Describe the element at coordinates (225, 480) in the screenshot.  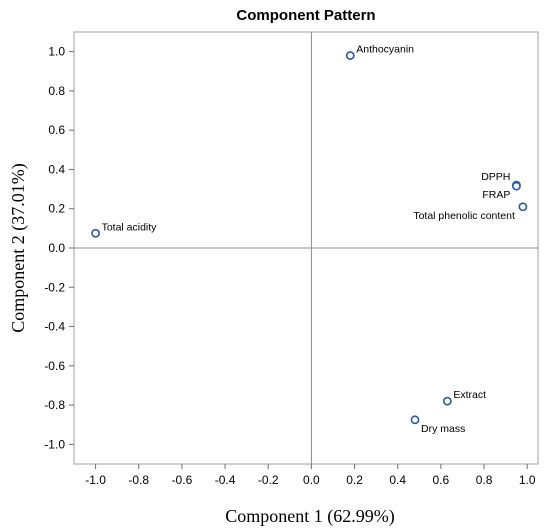
I see `x-tick-label: -0.4` at that location.